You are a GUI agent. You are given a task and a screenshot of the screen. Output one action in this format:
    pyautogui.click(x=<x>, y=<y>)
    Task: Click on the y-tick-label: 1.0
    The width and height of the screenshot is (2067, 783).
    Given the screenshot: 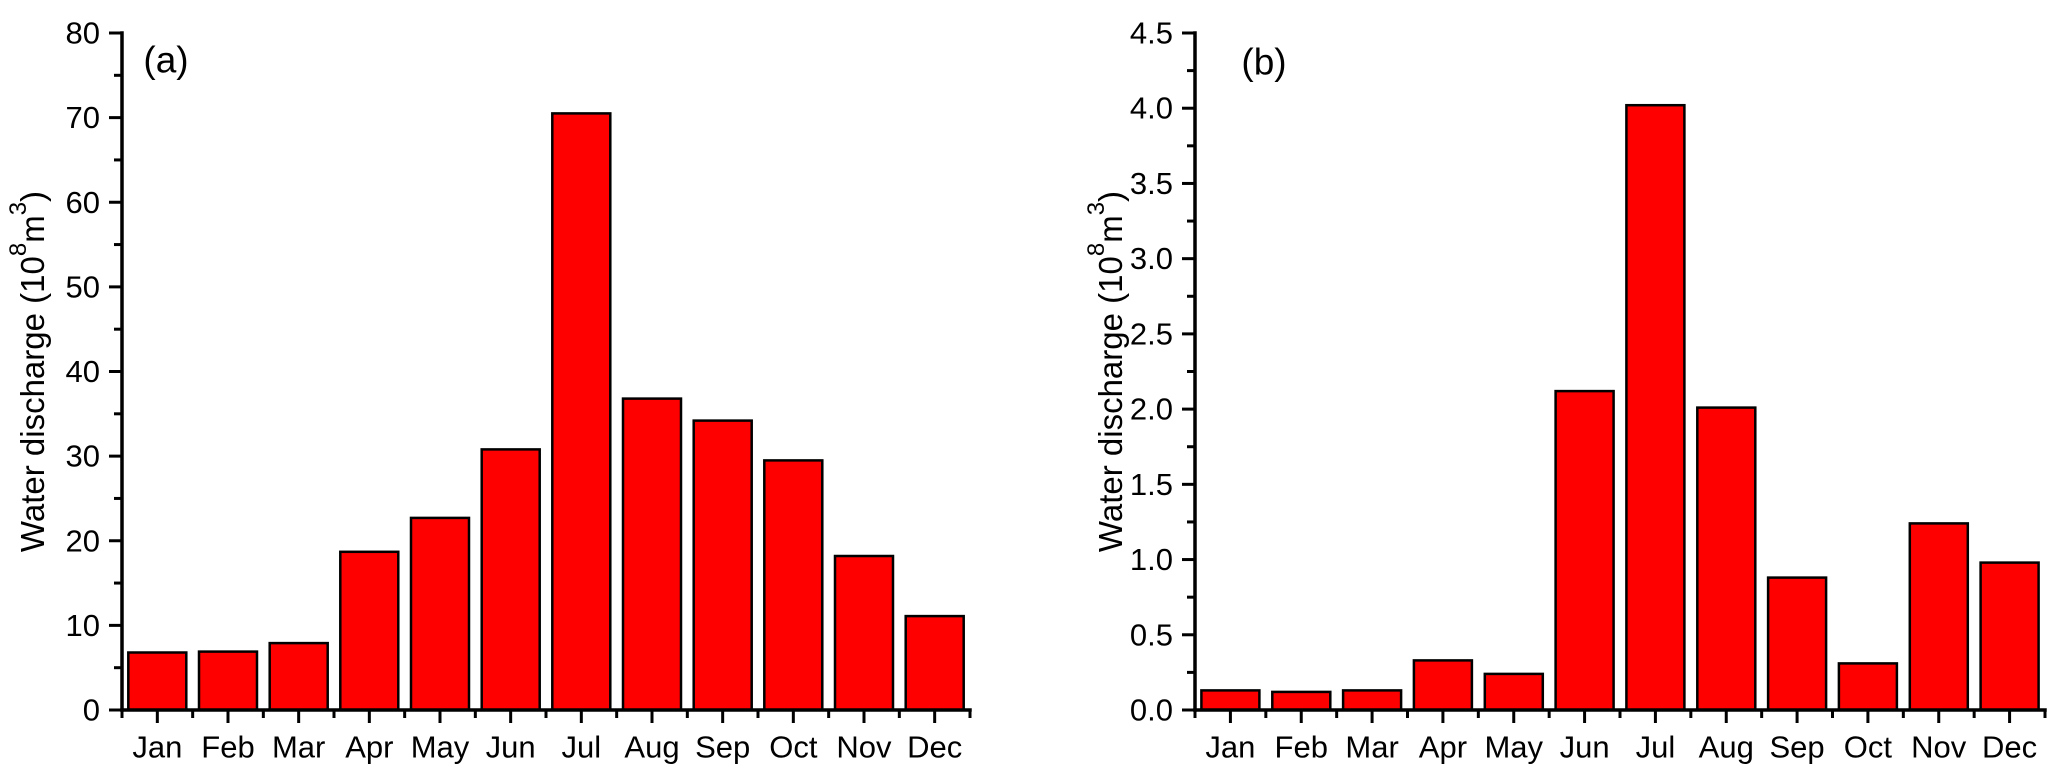 What is the action you would take?
    pyautogui.click(x=1151, y=559)
    